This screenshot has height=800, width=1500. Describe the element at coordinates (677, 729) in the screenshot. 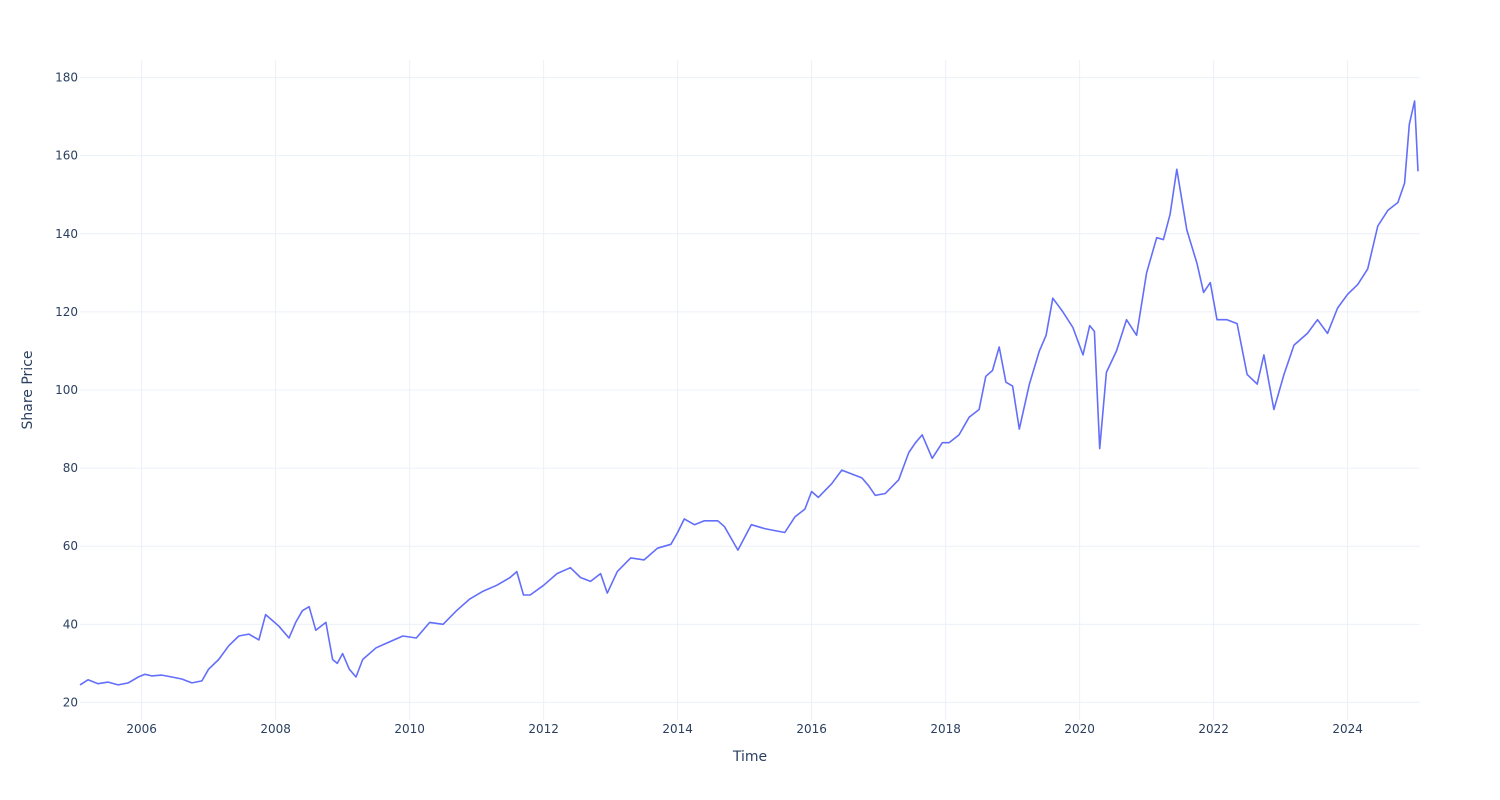

I see `x-tick-label: 2014` at that location.